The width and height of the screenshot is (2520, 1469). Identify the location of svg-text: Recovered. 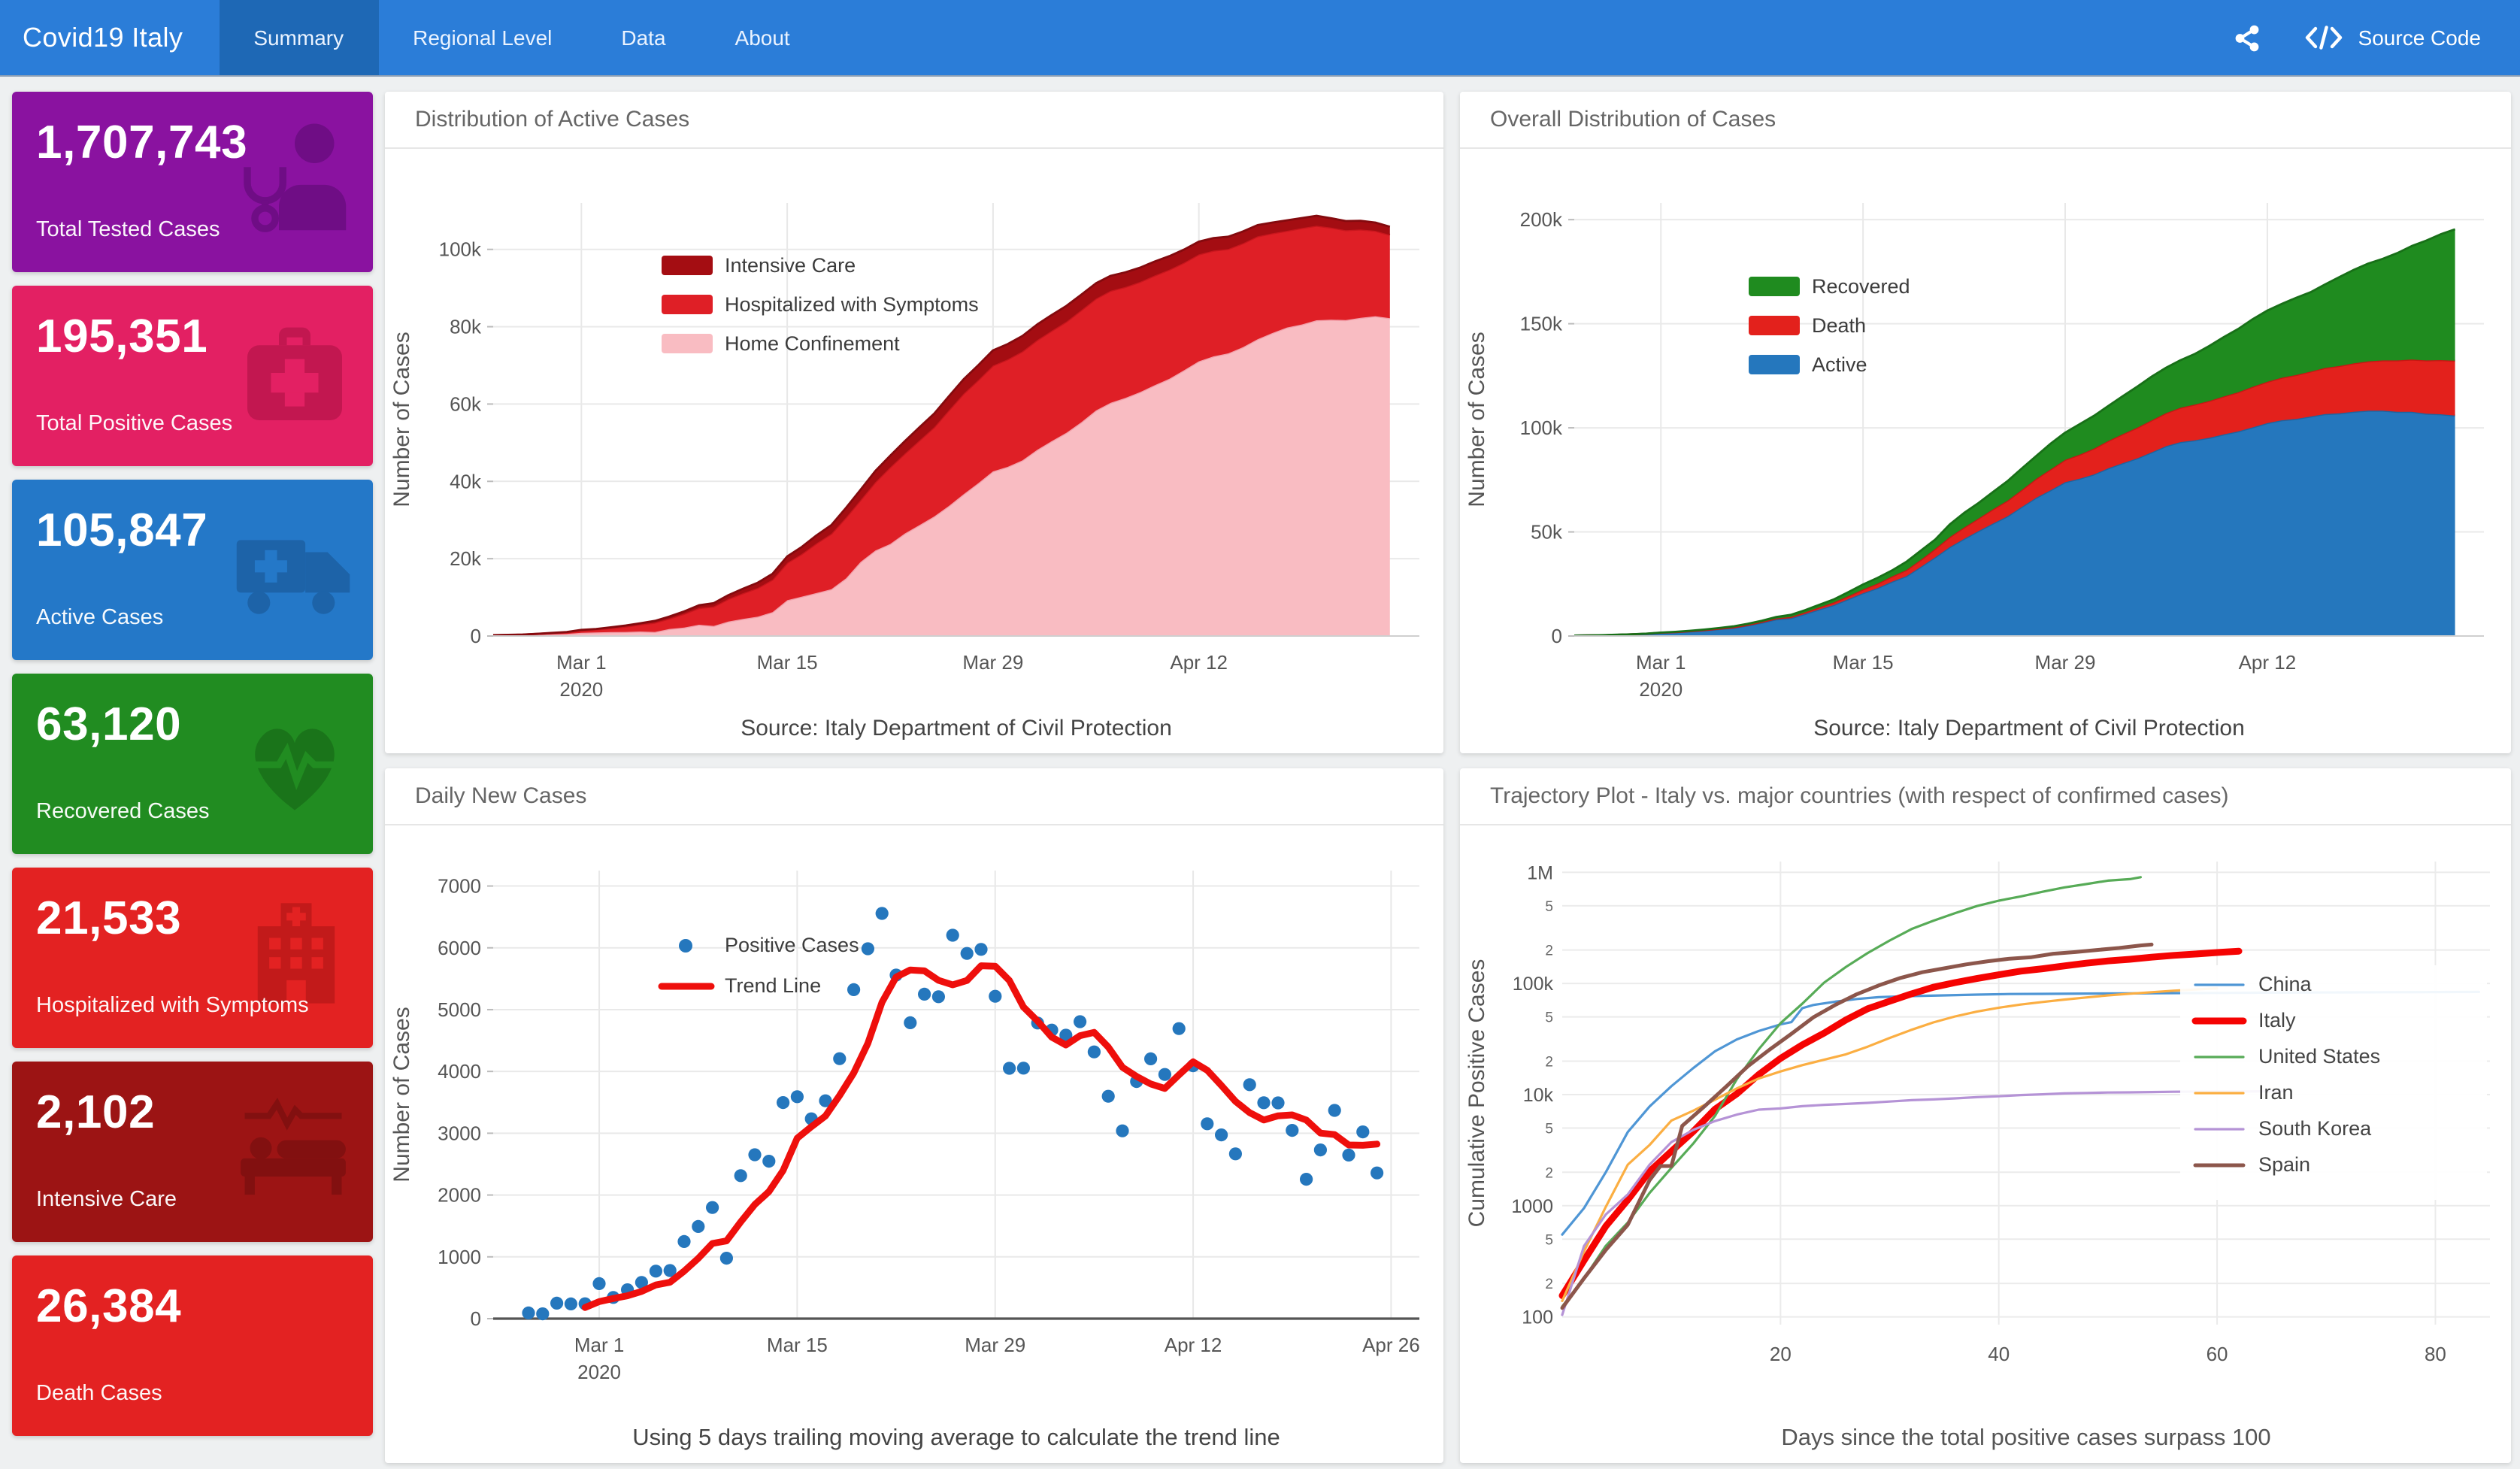
(1861, 286).